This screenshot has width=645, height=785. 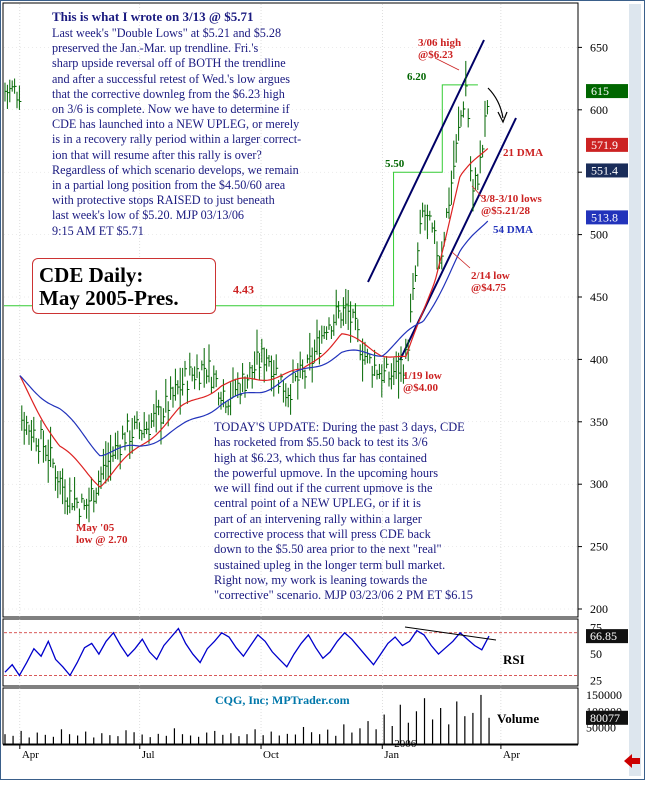 What do you see at coordinates (461, 260) in the screenshot?
I see `annot-0214-pointer` at bounding box center [461, 260].